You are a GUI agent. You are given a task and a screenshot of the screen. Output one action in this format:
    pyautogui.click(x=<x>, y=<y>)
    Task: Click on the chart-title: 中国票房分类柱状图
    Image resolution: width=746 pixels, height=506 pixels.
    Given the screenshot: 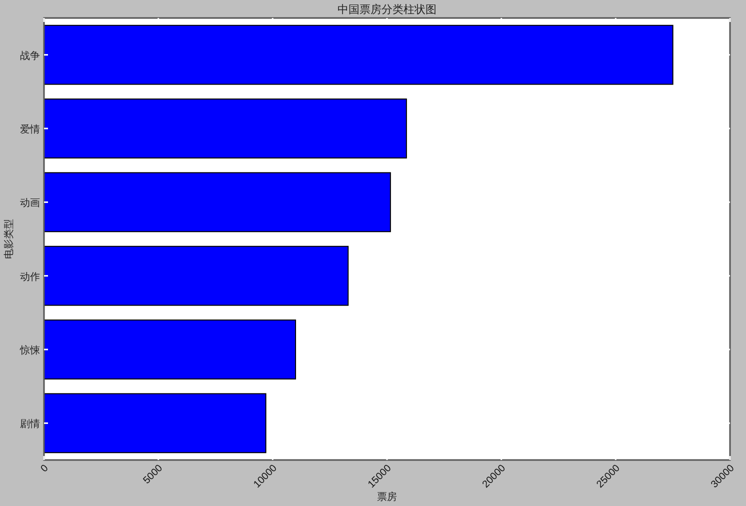 What is the action you would take?
    pyautogui.click(x=387, y=9)
    